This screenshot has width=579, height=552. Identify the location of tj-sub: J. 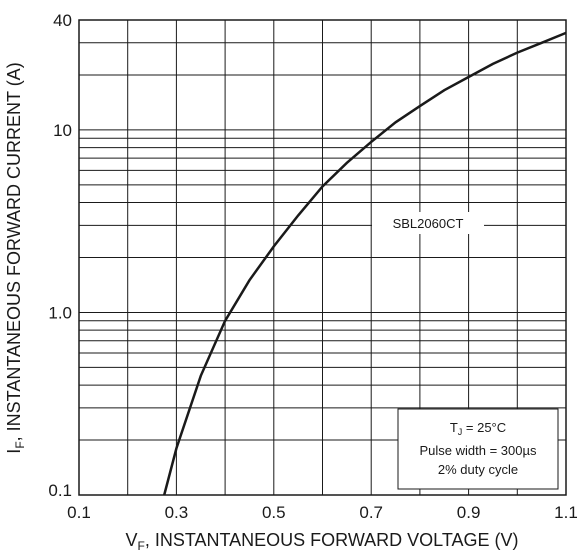
(460, 432).